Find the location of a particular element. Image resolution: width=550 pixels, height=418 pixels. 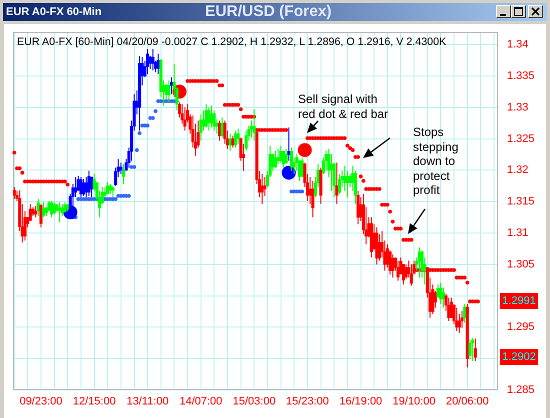

annotation: 1.2902 is located at coordinates (519, 357).